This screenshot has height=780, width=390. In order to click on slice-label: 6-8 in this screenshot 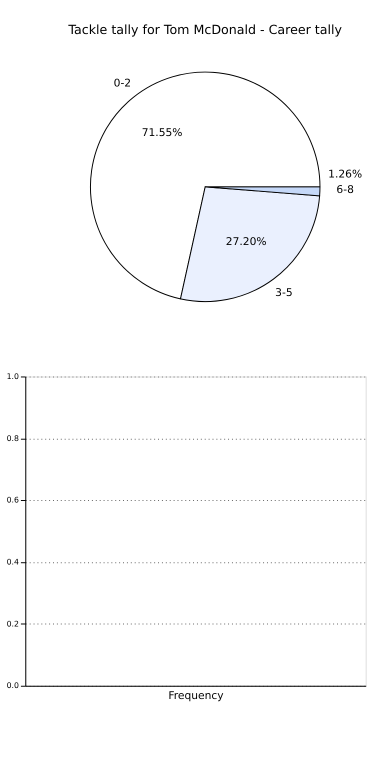, I will do `click(345, 189)`.